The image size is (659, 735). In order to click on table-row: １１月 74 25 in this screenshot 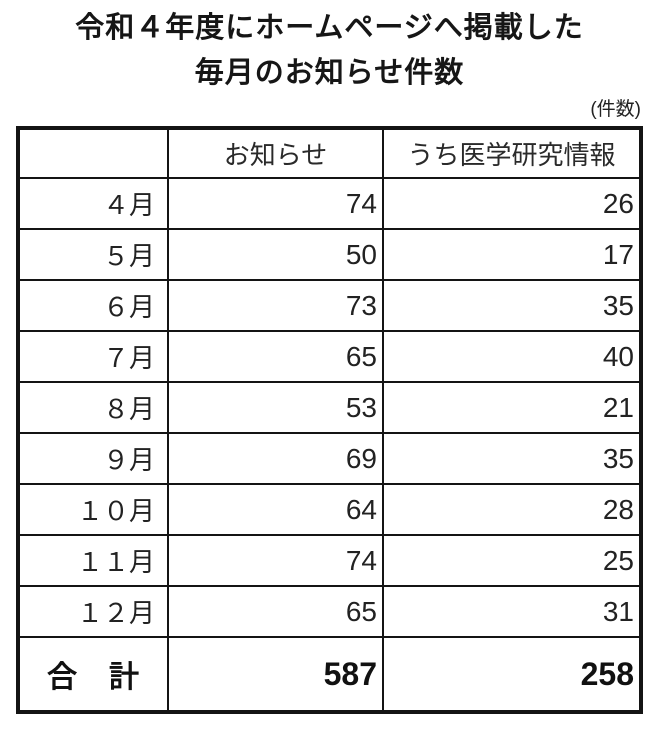, I will do `click(329, 560)`.